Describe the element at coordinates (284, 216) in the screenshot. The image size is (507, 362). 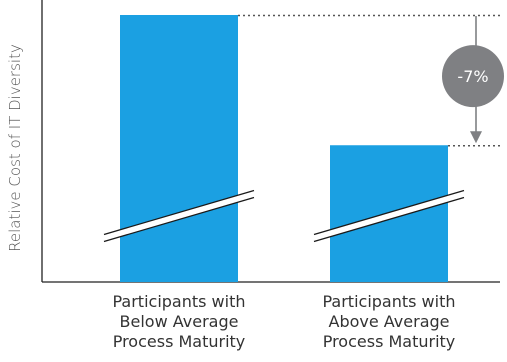
I see `axis-breaks-group` at that location.